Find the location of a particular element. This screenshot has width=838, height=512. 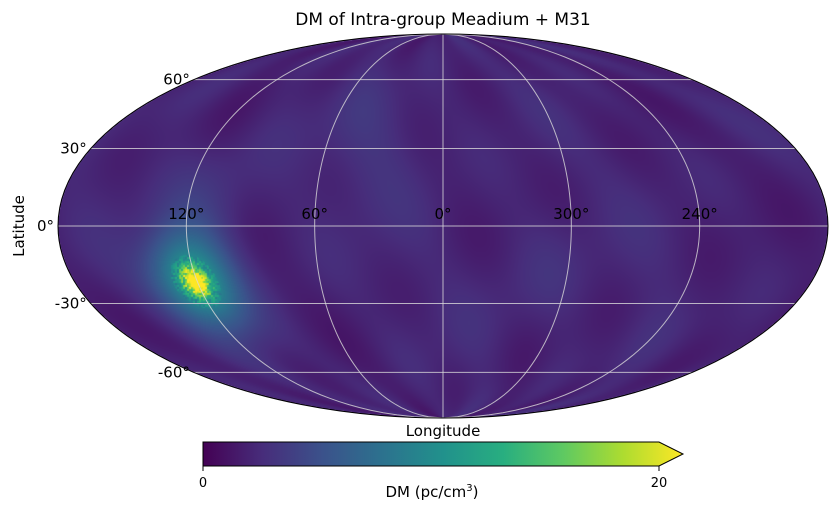

latitude-tick-label: -30° is located at coordinates (71, 304).